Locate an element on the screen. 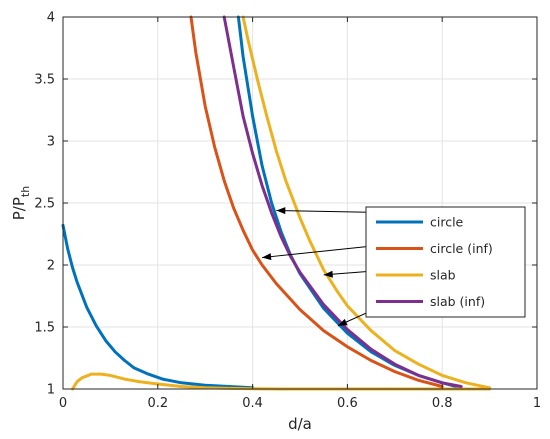  series-line is located at coordinates (158, 306).